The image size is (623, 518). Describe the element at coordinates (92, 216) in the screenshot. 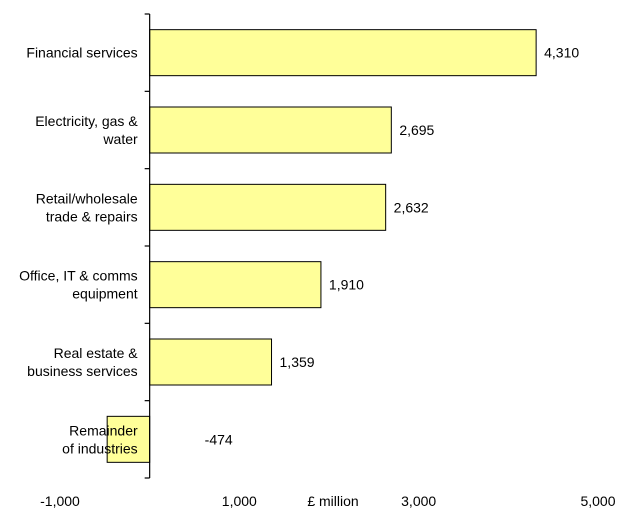

I see `category-label-line: trade & repairs` at that location.